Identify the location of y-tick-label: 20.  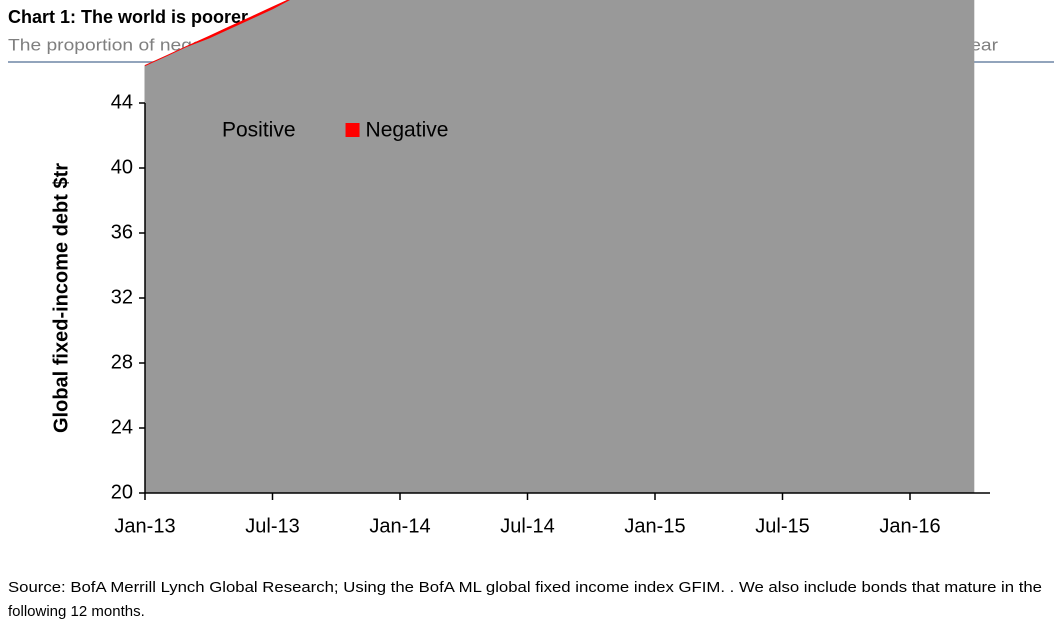
(122, 492).